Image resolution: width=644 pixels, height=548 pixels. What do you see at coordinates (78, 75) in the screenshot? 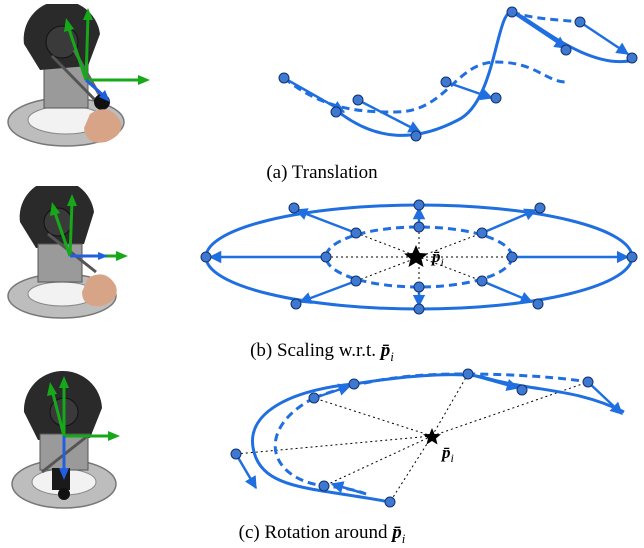
I see `haptic-device-photo-translation` at bounding box center [78, 75].